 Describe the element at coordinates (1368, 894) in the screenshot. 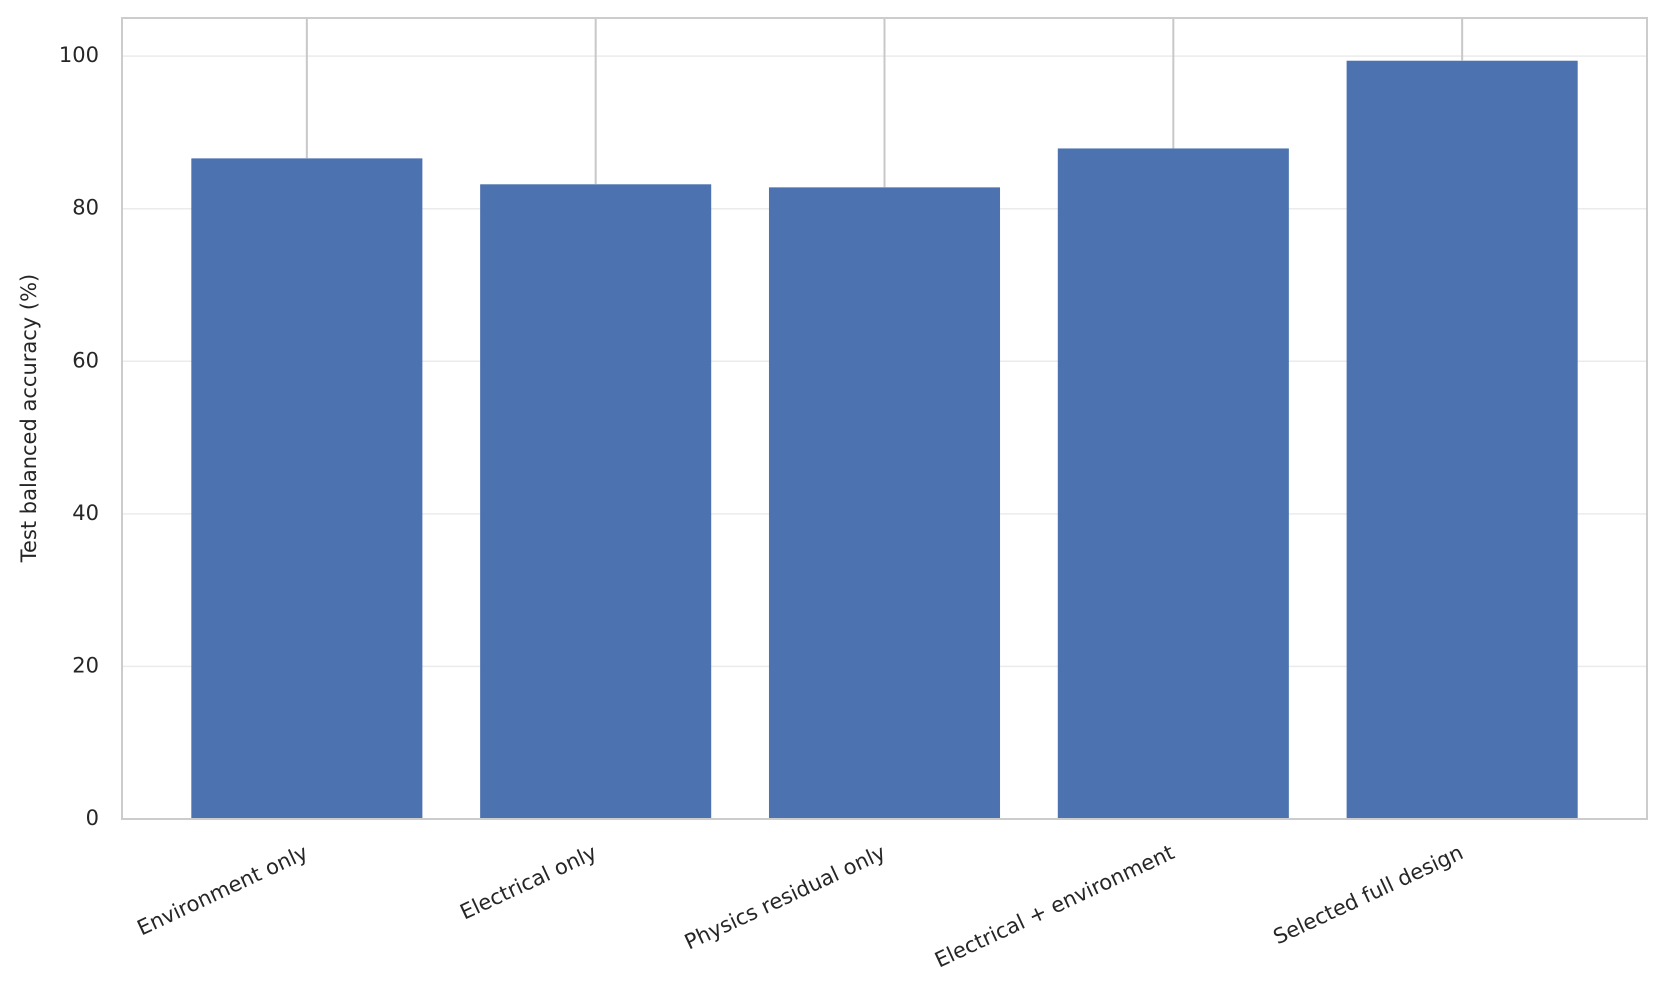

I see `x-tick-label: Selected full design` at that location.